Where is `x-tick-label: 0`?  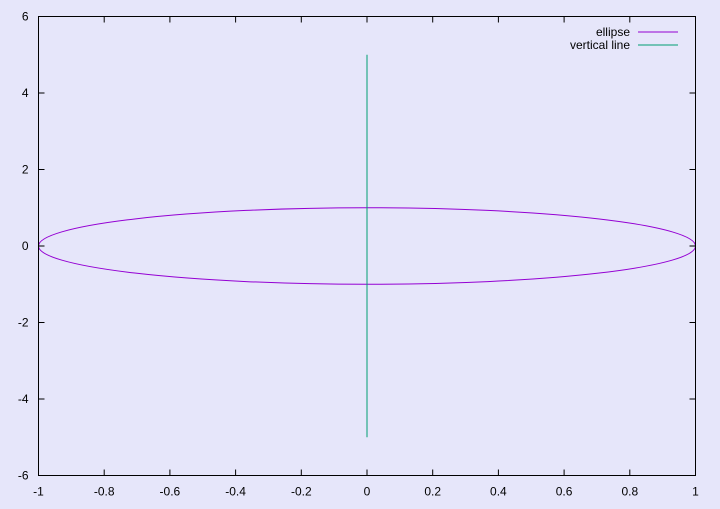
x-tick-label: 0 is located at coordinates (367, 492).